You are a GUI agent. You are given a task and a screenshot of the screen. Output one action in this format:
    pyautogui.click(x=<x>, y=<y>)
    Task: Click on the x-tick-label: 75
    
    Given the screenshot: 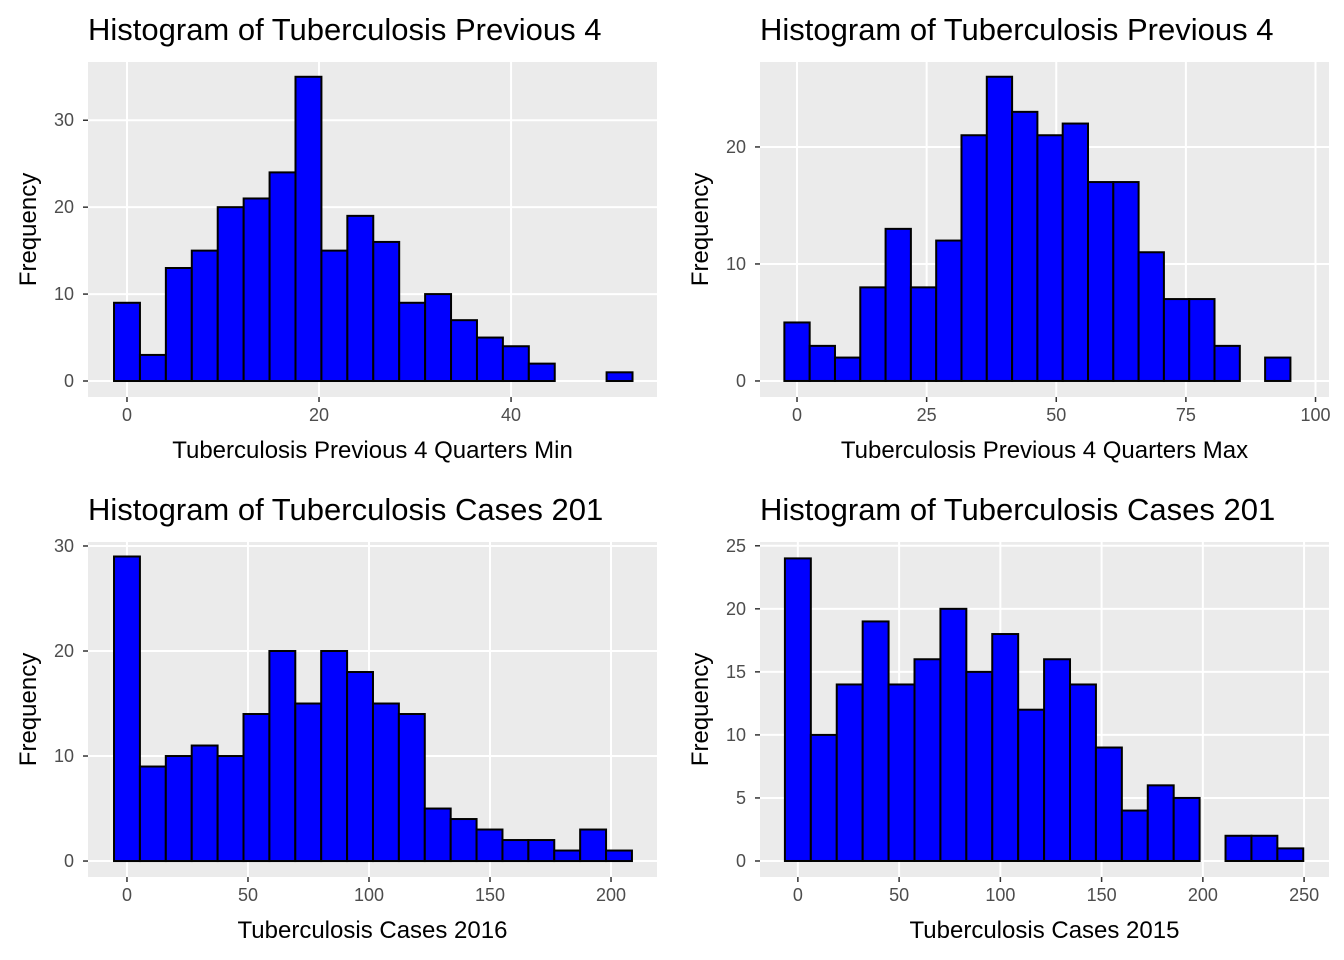 What is the action you would take?
    pyautogui.click(x=1186, y=415)
    